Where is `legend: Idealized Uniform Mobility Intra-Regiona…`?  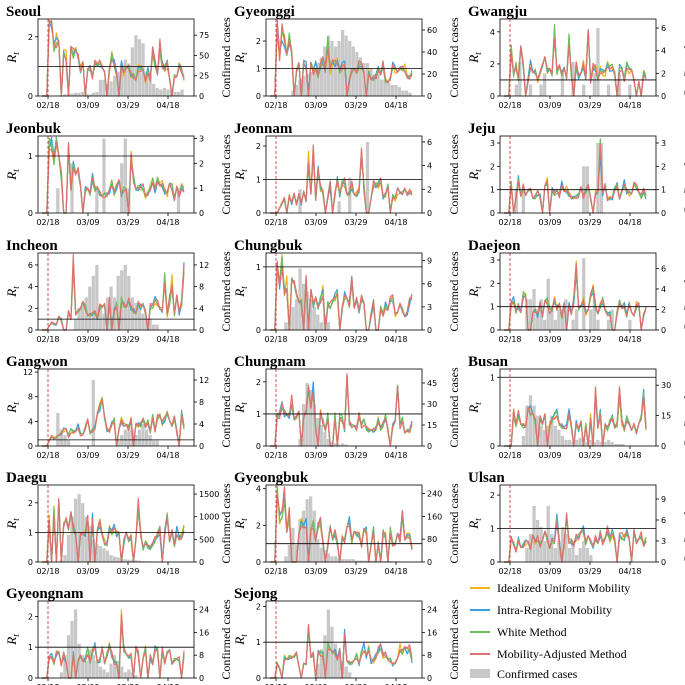
legend: Idealized Uniform Mobility Intra-Regiona… is located at coordinates (550, 631).